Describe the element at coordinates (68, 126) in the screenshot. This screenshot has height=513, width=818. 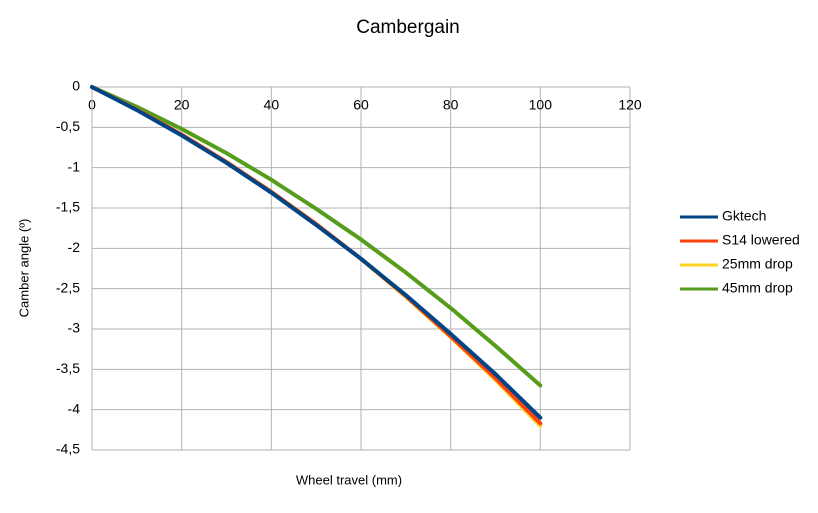
I see `y-tick-label: -0,5` at that location.